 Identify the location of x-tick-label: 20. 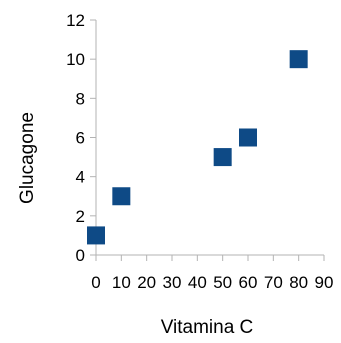
(146, 282).